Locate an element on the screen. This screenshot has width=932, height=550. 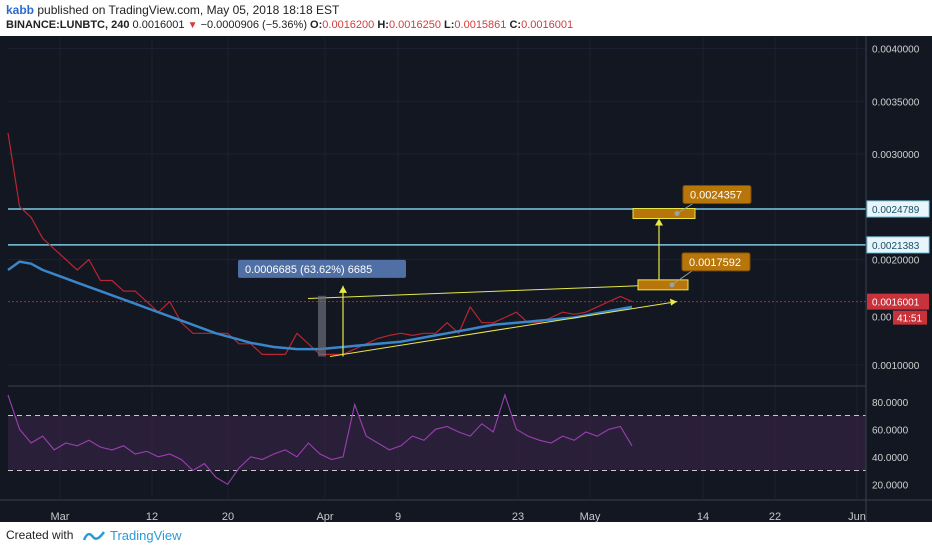
rsi-y-tick-label: 60.0000 is located at coordinates (890, 430).